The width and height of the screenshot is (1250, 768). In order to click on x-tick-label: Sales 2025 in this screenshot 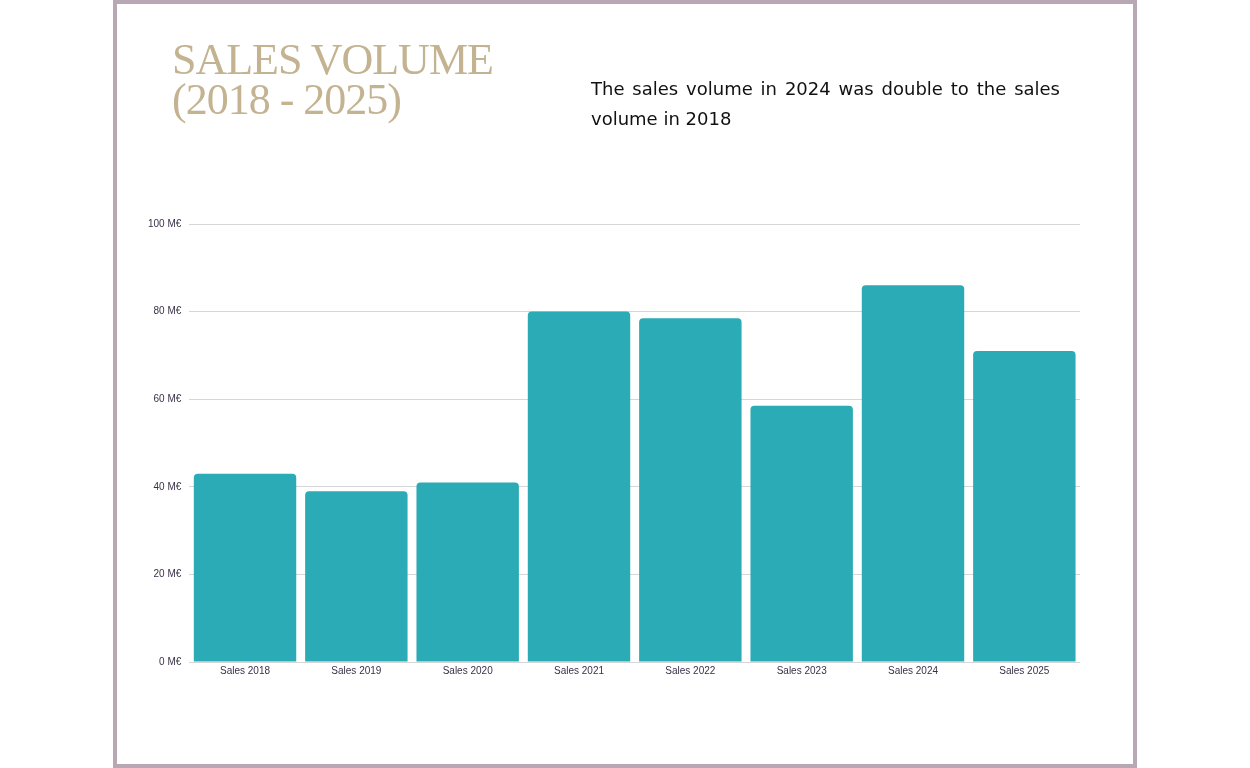, I will do `click(1024, 670)`.